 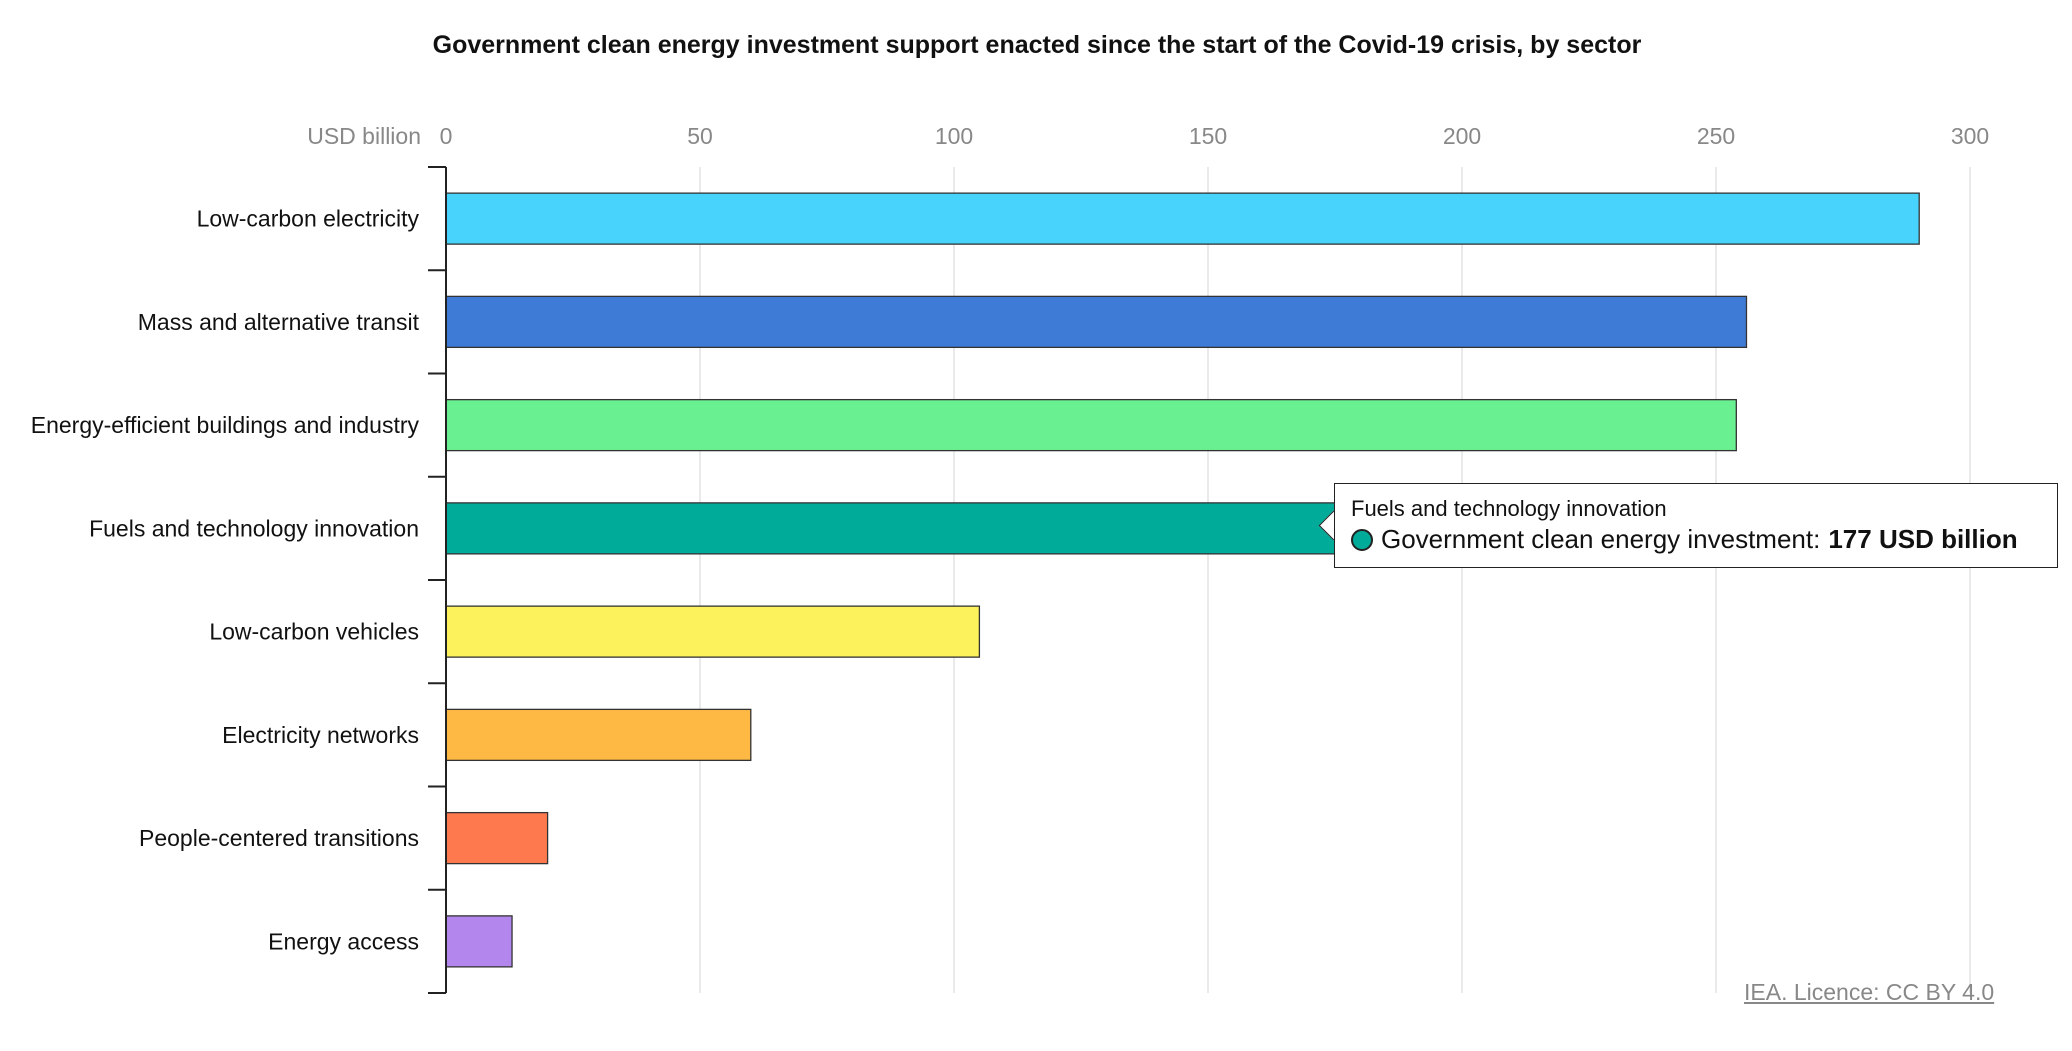 What do you see at coordinates (343, 941) in the screenshot?
I see `category-label: Energy access` at bounding box center [343, 941].